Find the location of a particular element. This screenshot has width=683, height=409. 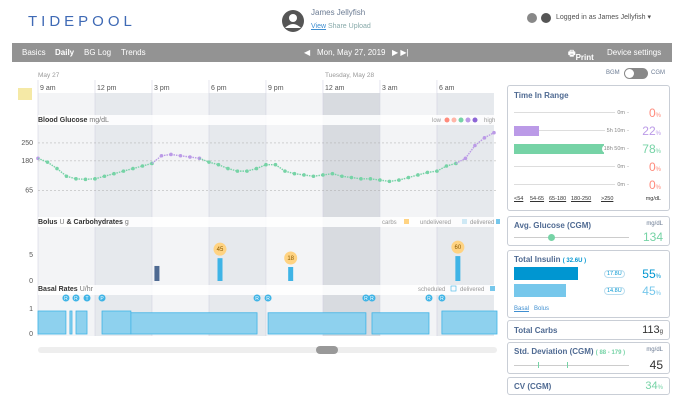

day-label: May 27 is located at coordinates (49, 75).